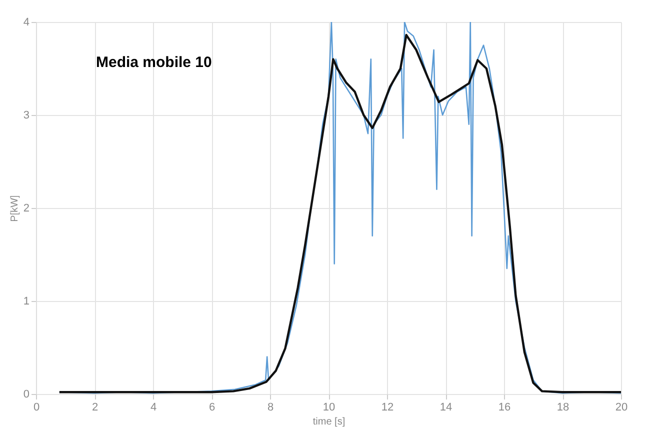 This screenshot has width=650, height=439. I want to click on x-tick-label: 16, so click(504, 408).